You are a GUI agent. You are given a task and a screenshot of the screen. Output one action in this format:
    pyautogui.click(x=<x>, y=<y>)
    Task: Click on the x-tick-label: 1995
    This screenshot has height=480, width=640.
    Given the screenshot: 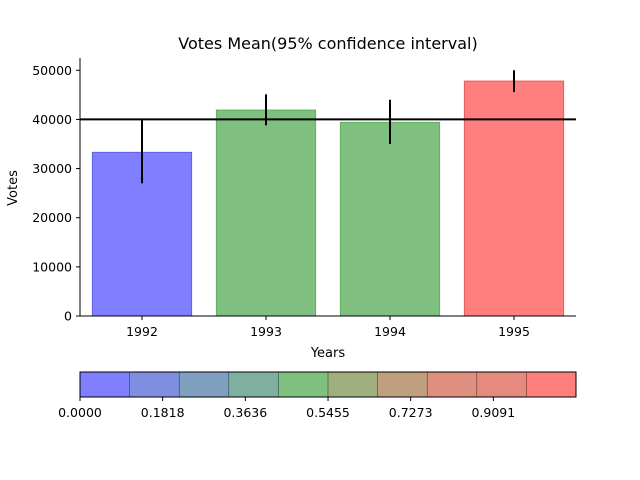 What is the action you would take?
    pyautogui.click(x=514, y=331)
    